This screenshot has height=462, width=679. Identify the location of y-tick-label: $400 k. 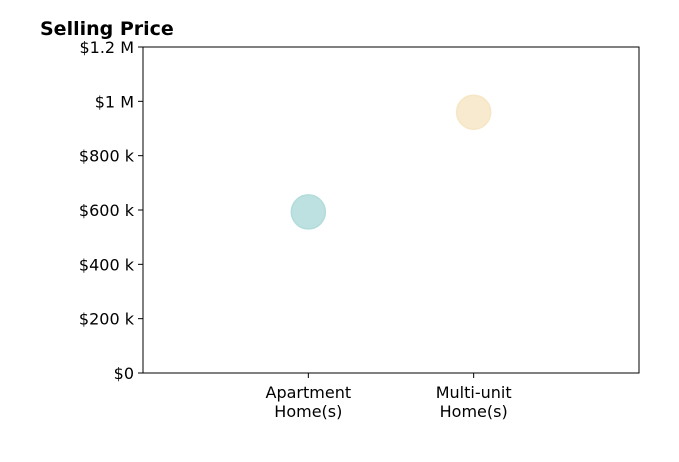
(107, 264).